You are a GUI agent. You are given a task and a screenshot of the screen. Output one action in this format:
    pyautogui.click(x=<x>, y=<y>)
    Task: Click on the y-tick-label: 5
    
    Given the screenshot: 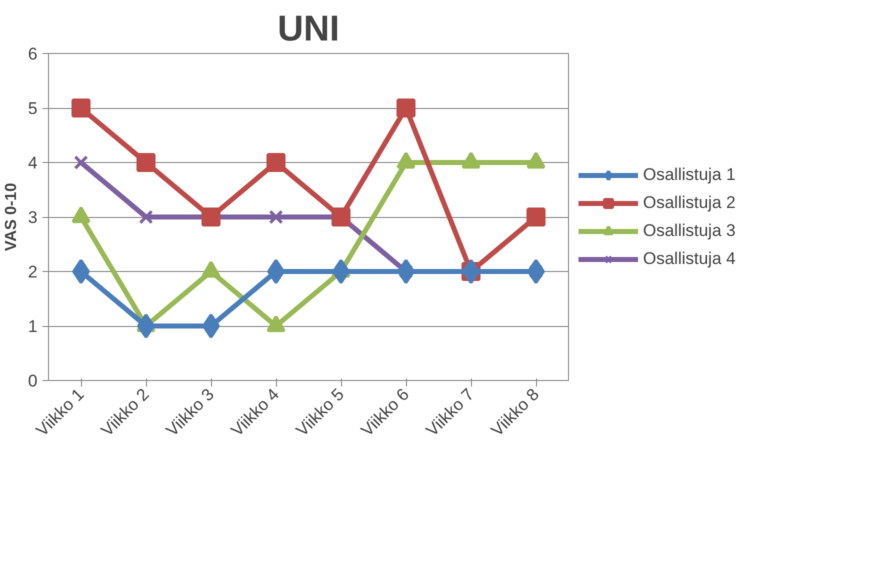 What is the action you would take?
    pyautogui.click(x=33, y=108)
    